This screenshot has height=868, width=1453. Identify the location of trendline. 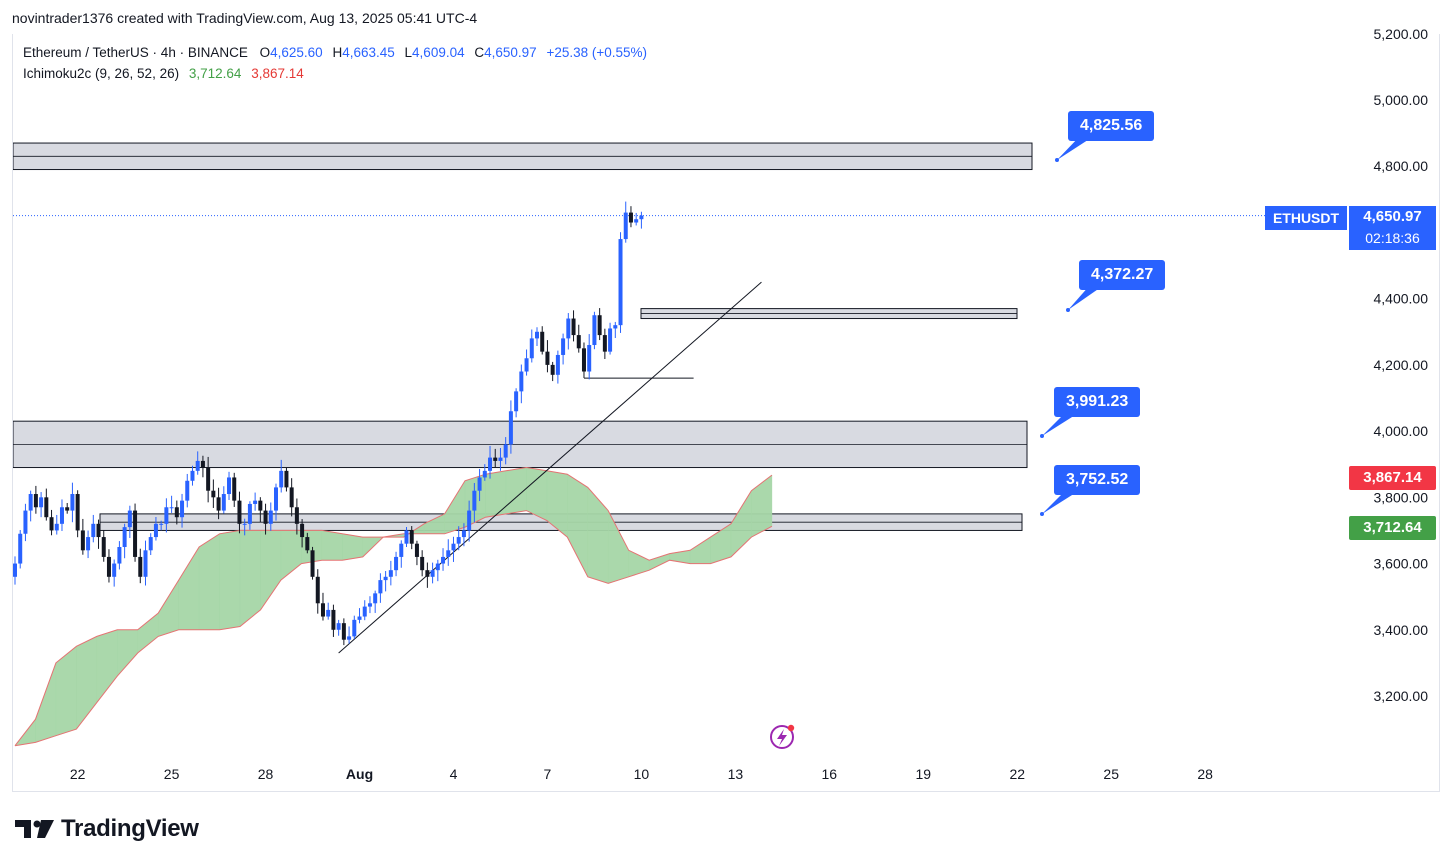
(550, 467).